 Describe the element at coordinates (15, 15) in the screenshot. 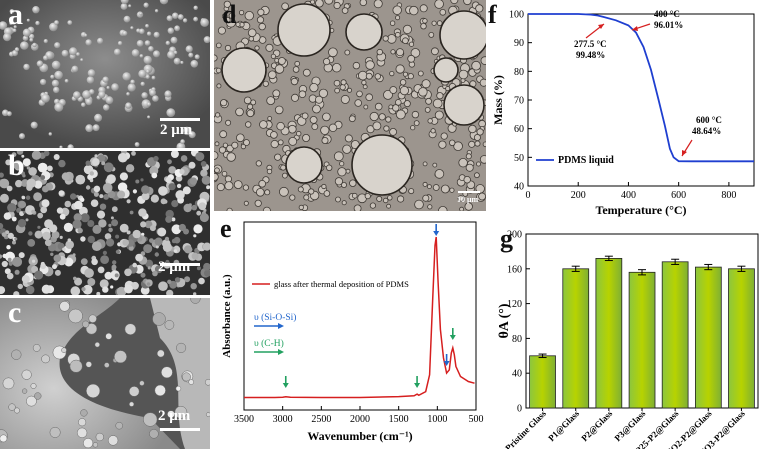

I see `panel-label-a: a` at that location.